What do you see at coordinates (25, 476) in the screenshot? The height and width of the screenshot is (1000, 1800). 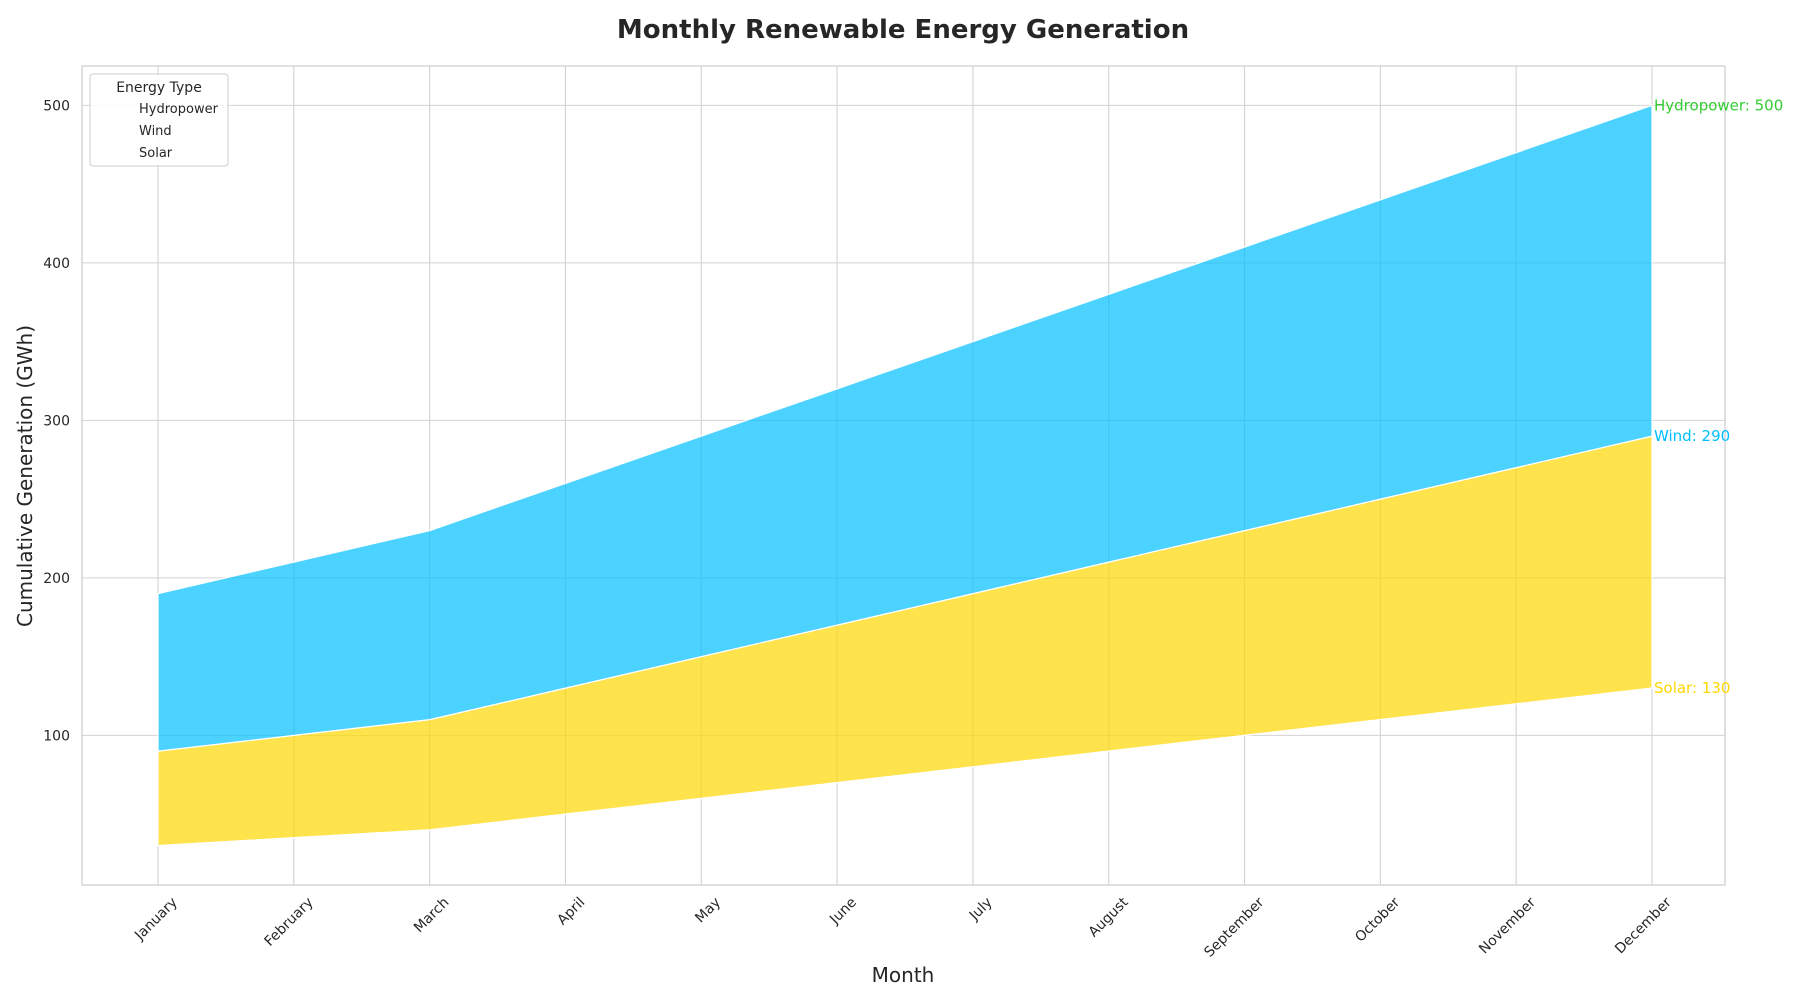 I see `y-axis-label: Cumulative Generation (GWh)` at bounding box center [25, 476].